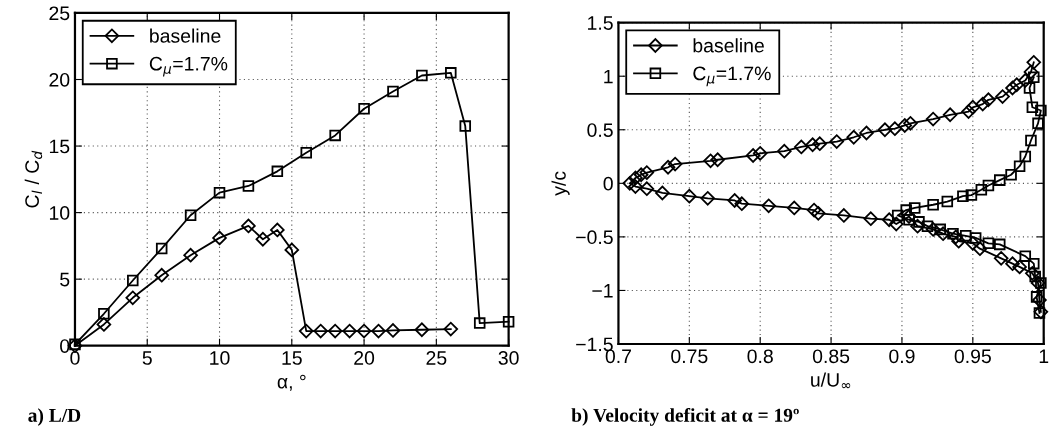  What do you see at coordinates (59, 146) in the screenshot?
I see `y-tick-label: 15` at bounding box center [59, 146].